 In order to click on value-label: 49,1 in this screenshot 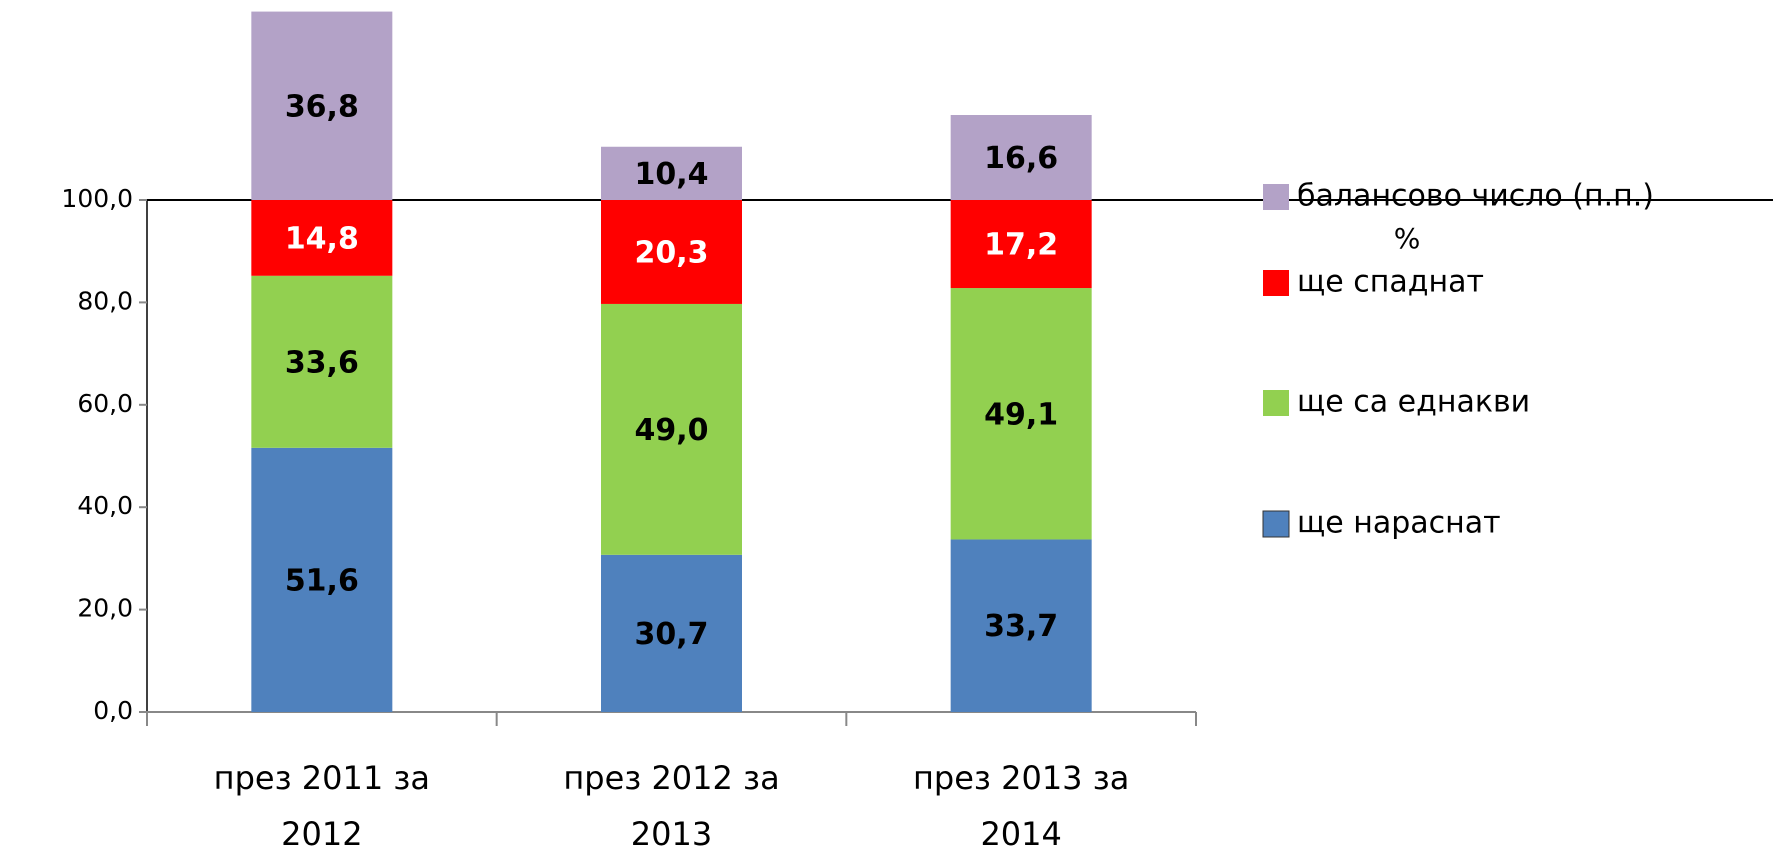, I will do `click(1021, 414)`.